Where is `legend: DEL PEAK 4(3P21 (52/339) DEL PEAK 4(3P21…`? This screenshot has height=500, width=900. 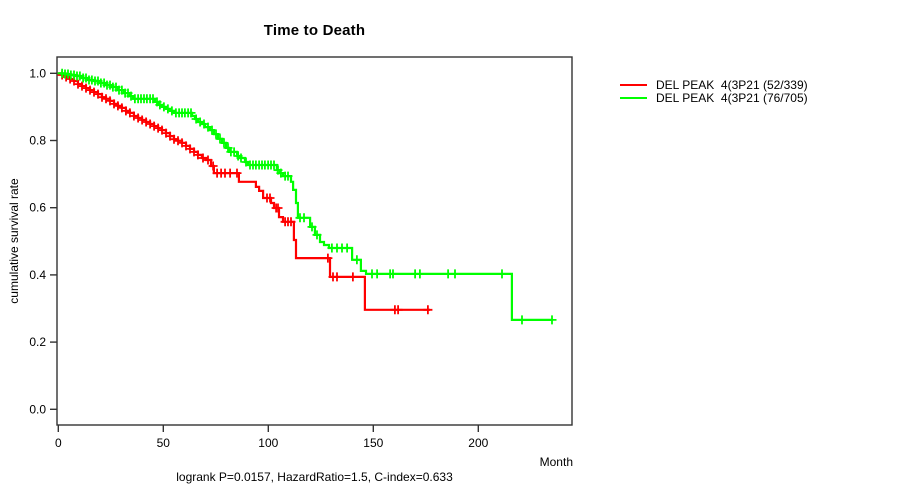
legend: DEL PEAK 4(3P21 (52/339) DEL PEAK 4(3P21… is located at coordinates (714, 91).